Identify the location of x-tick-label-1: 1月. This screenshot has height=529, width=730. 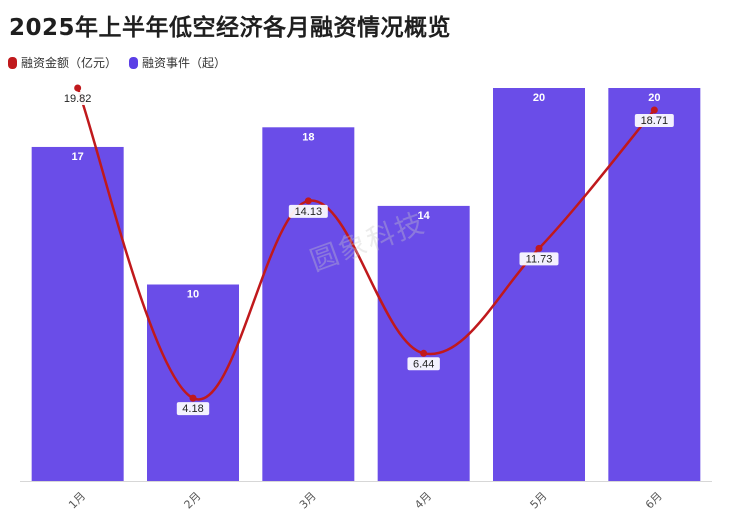
(77, 501).